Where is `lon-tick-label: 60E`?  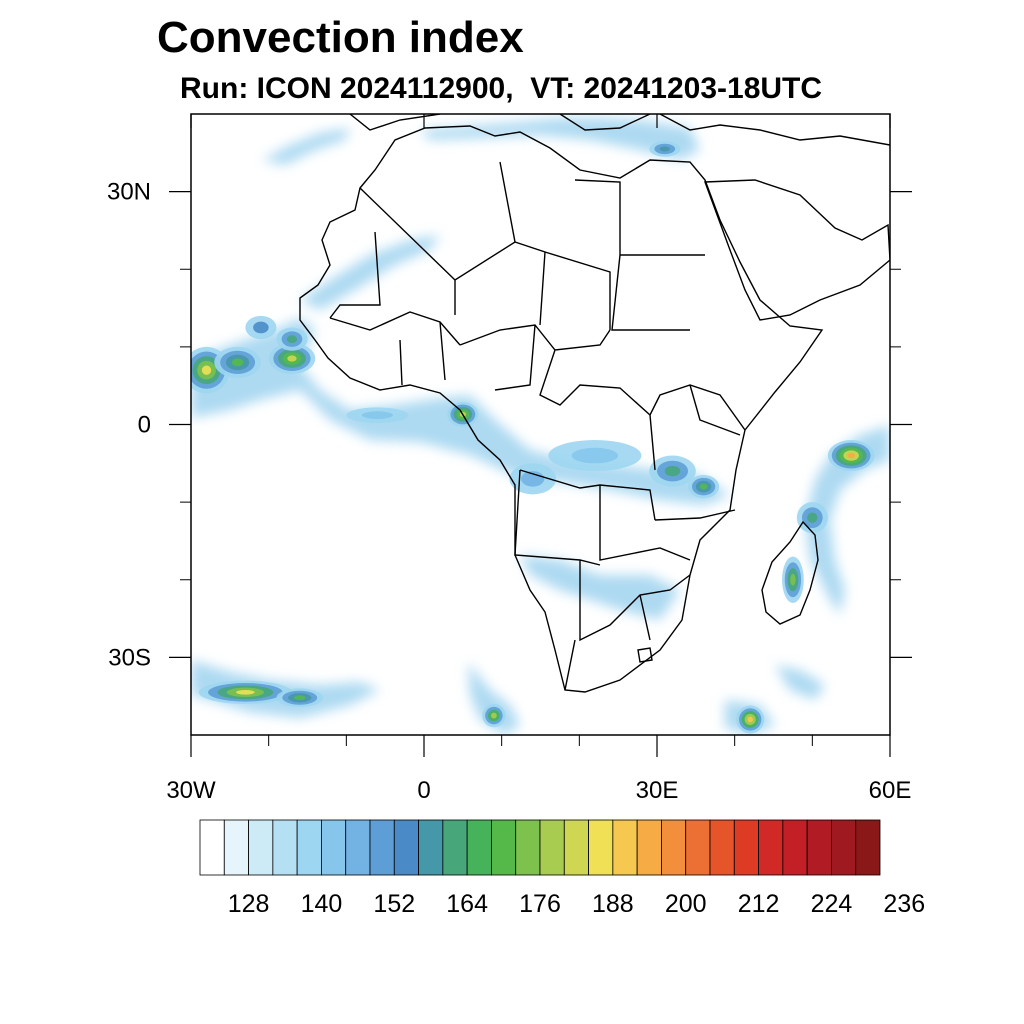
lon-tick-label: 60E is located at coordinates (890, 790).